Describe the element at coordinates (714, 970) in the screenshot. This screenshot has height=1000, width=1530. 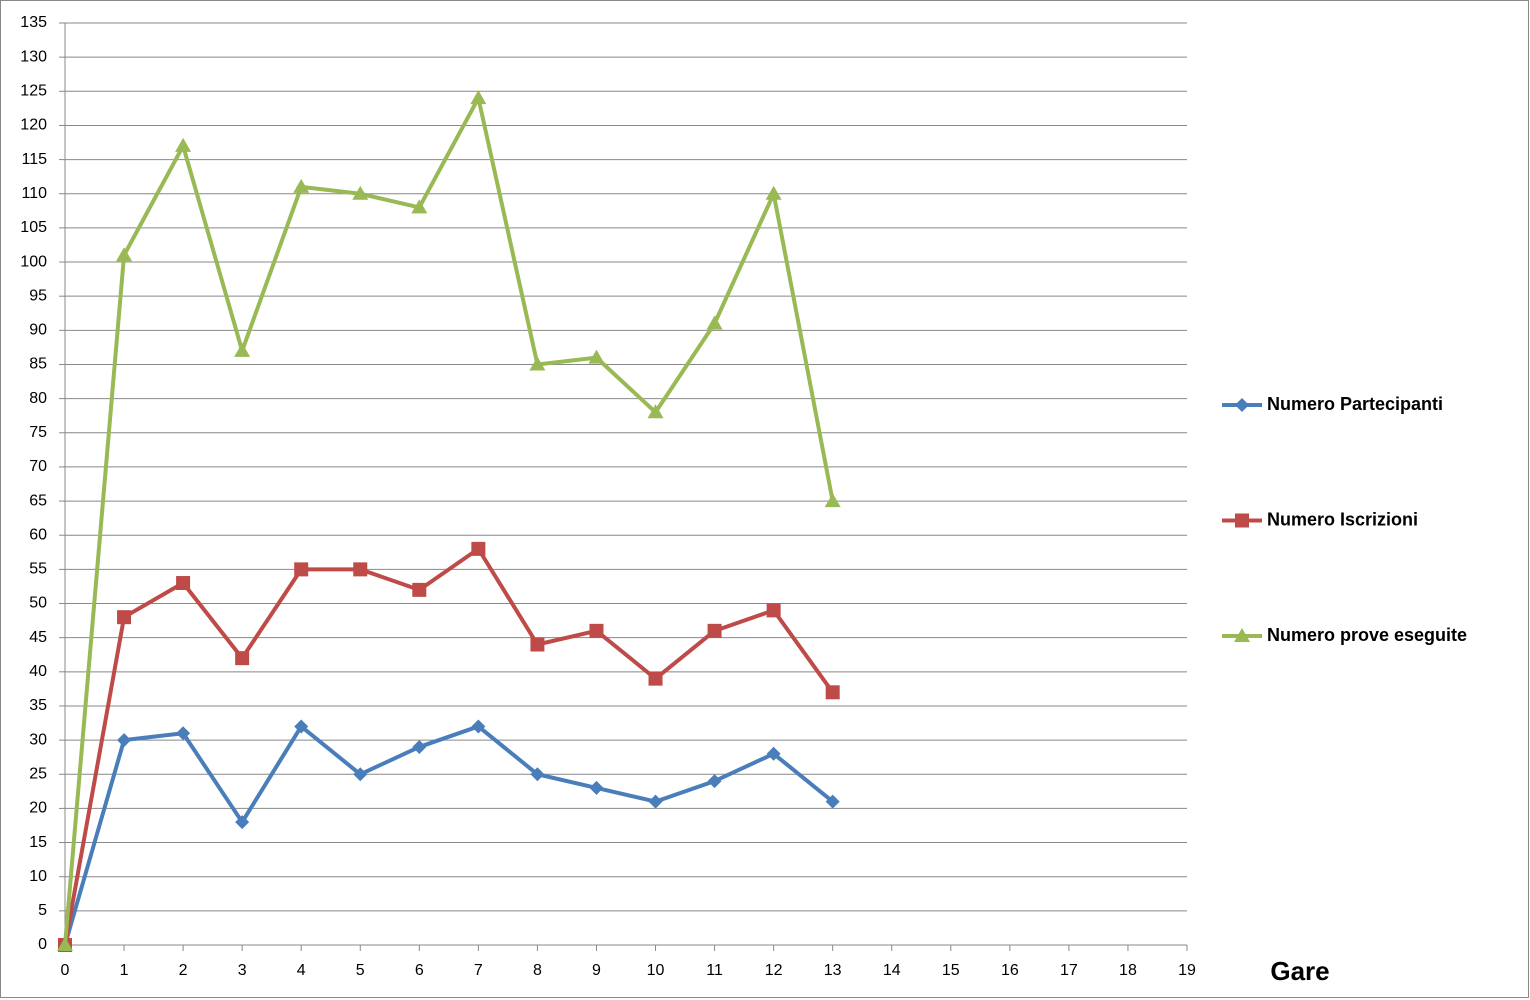
I see `x-tick-label: 11` at that location.